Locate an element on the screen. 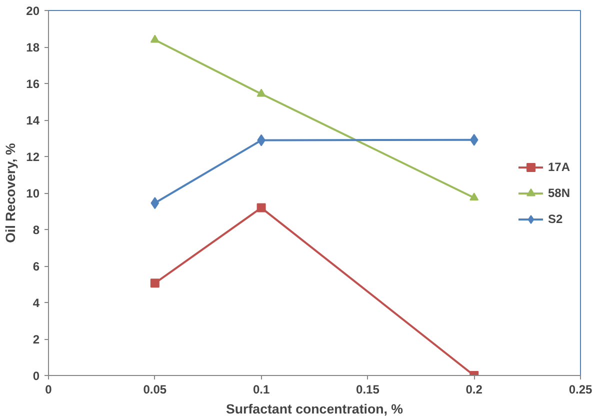 This screenshot has height=419, width=595. y-tick-label: 16 is located at coordinates (33, 84).